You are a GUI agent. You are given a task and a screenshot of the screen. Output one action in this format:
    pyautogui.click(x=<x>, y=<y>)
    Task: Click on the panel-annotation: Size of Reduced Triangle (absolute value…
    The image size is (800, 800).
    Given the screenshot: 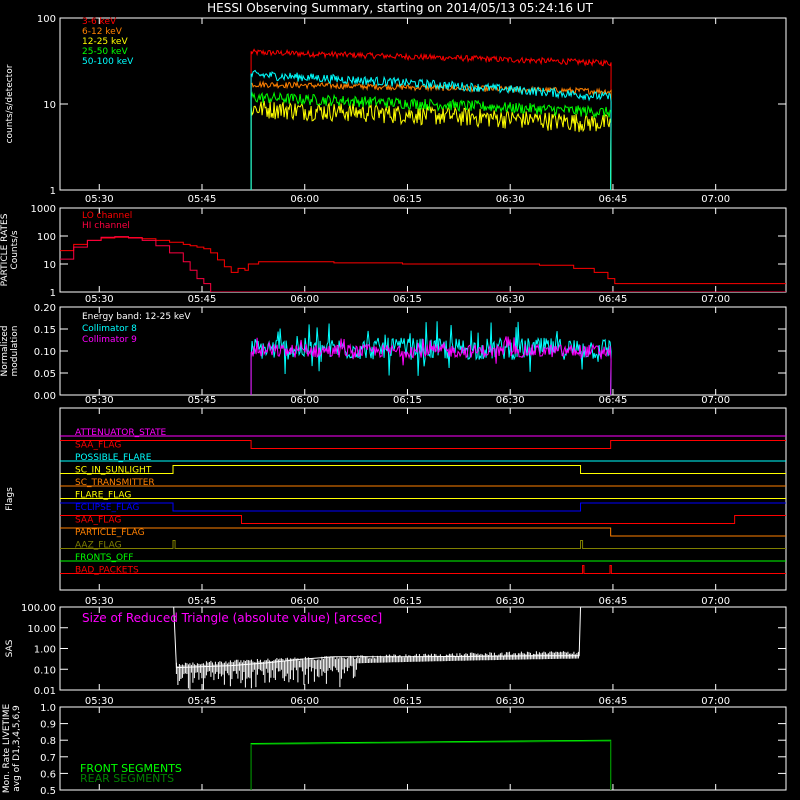 What is the action you would take?
    pyautogui.click(x=232, y=618)
    